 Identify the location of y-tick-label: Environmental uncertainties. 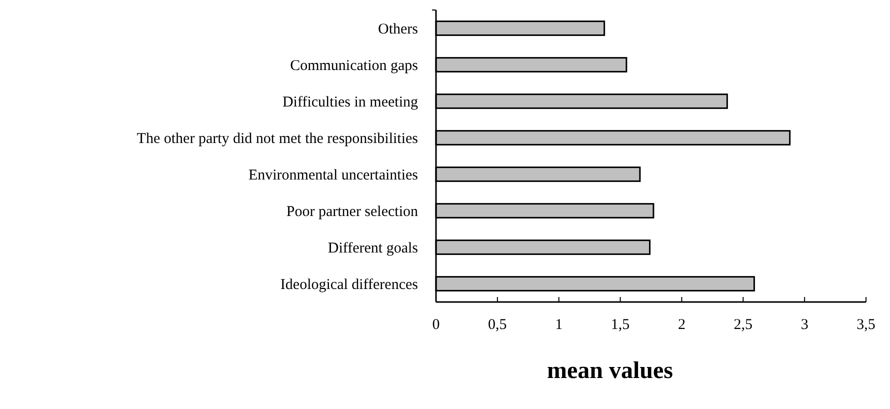
(333, 176).